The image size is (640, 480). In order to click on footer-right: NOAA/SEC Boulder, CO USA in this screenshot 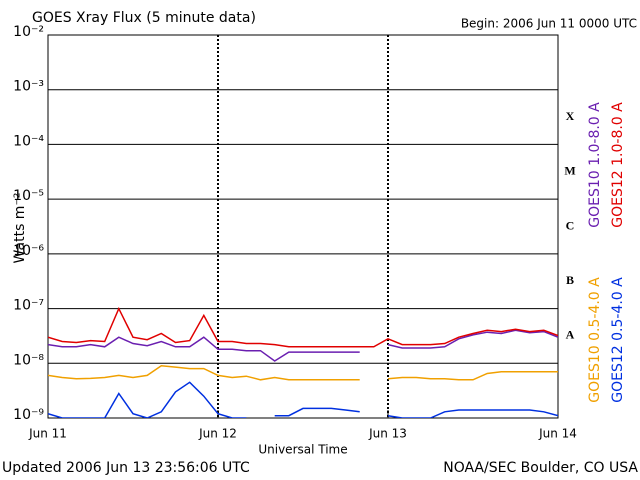, I will do `click(540, 468)`.